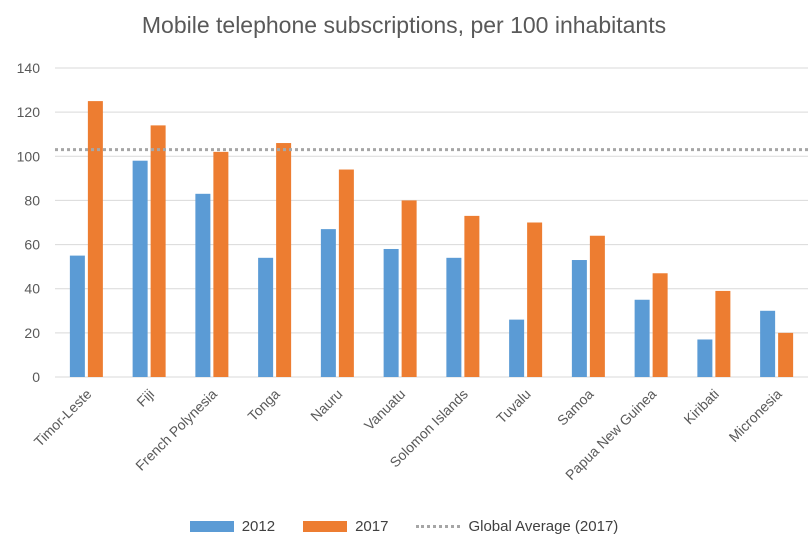 The height and width of the screenshot is (539, 808). I want to click on bar-2017-timor-leste, so click(95, 239).